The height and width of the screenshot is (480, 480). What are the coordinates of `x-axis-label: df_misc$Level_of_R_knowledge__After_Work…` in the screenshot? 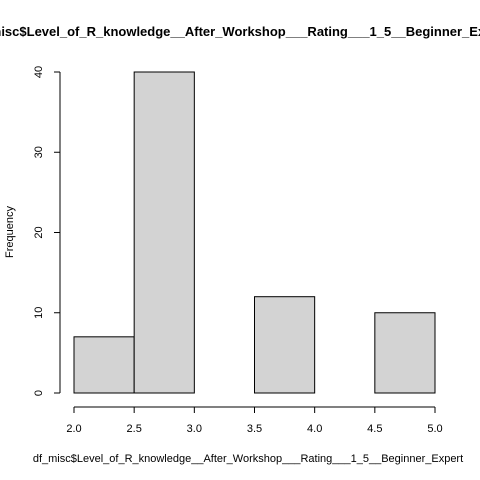 It's located at (248, 459).